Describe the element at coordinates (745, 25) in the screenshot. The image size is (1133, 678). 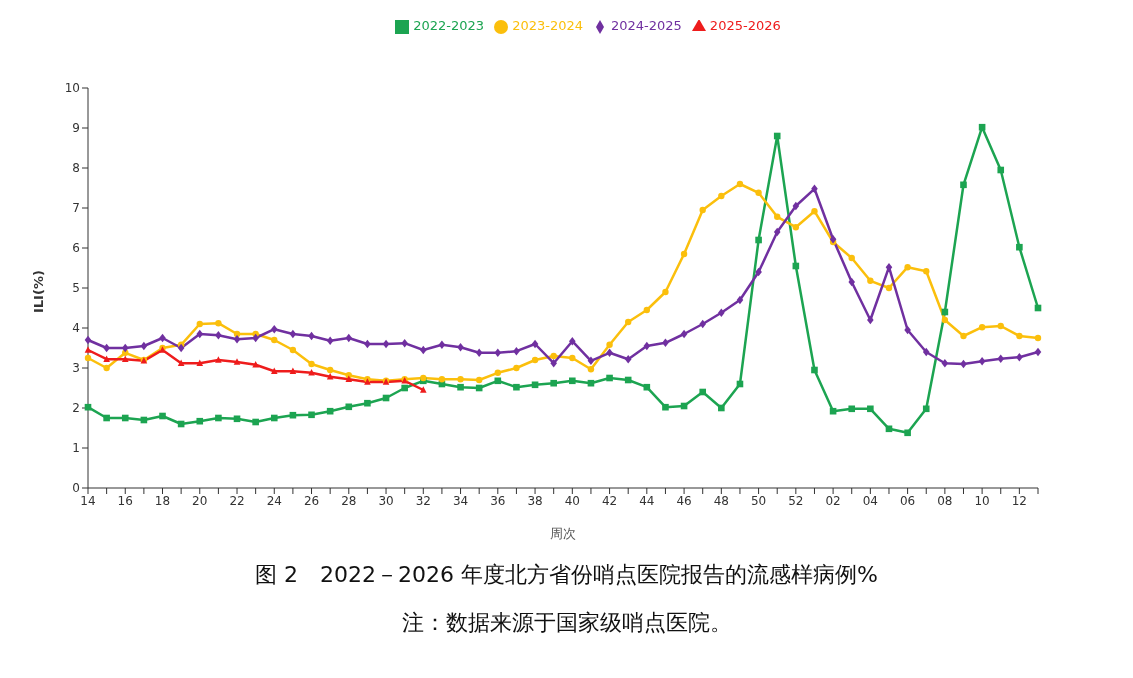
I see `legend-label: 2025-2026` at that location.